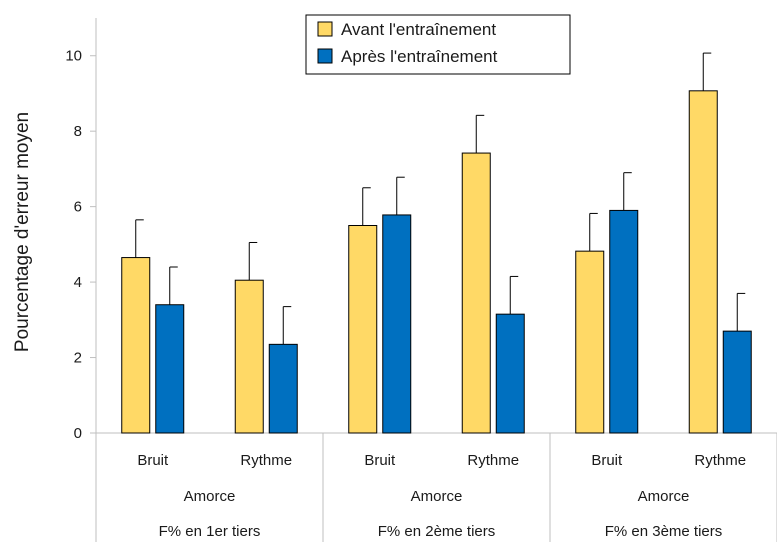 The image size is (777, 542). I want to click on legend-box, so click(438, 44).